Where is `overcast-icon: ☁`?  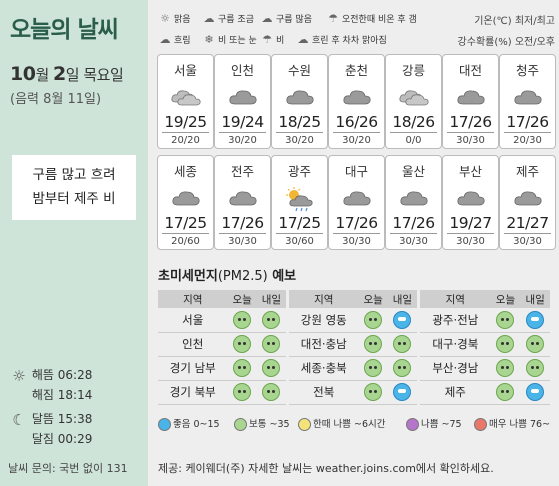 overcast-icon: ☁ is located at coordinates (165, 39).